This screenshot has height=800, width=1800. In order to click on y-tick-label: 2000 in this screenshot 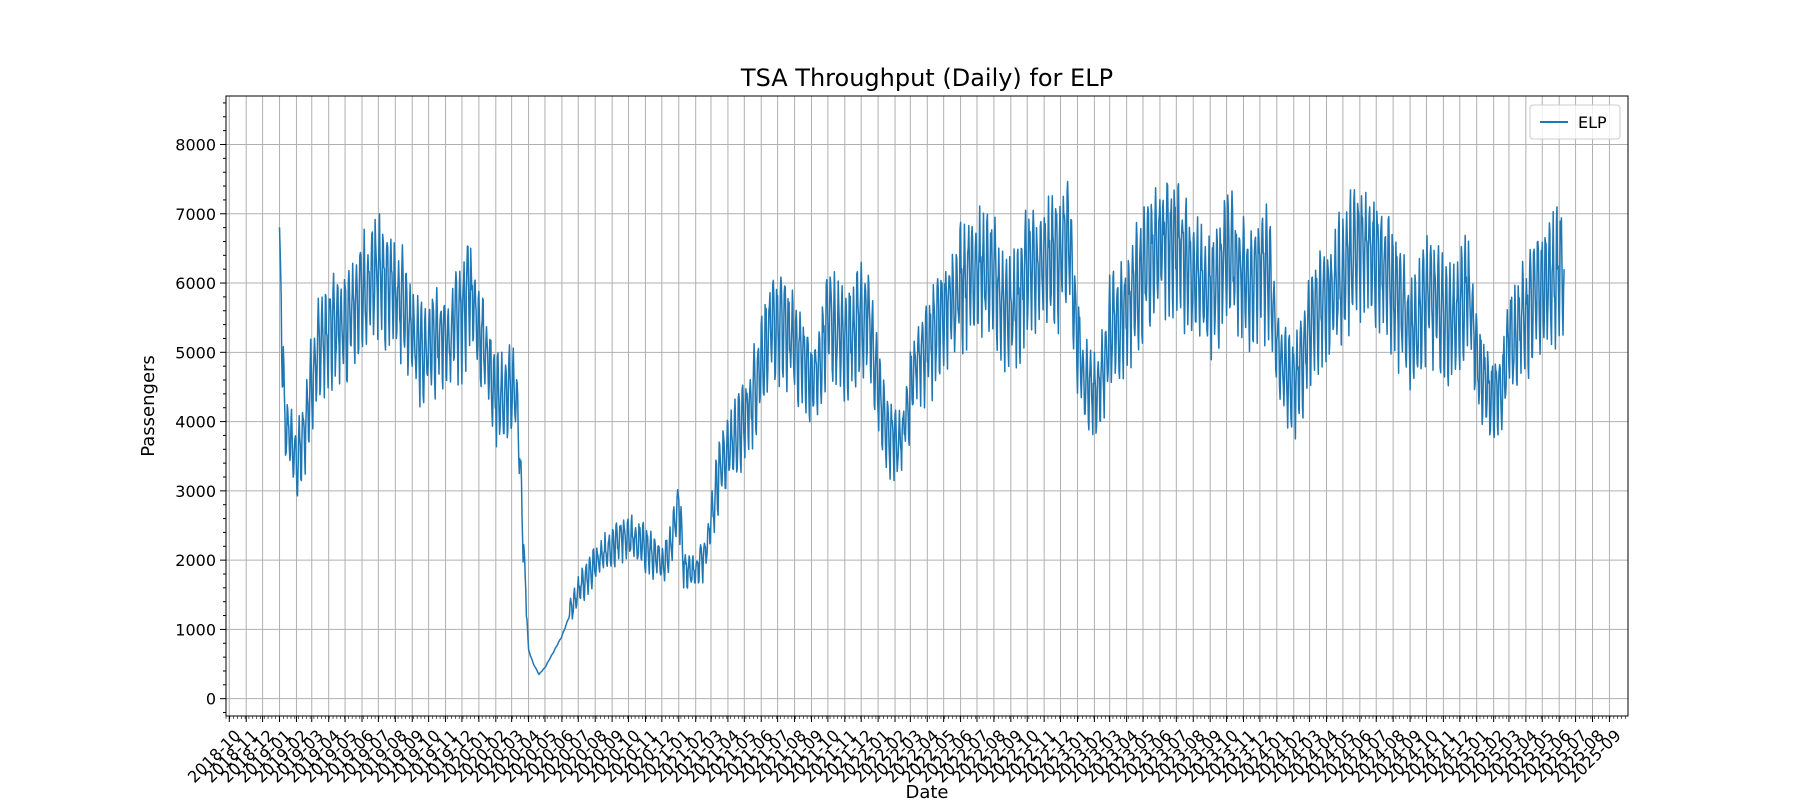, I will do `click(195, 560)`.